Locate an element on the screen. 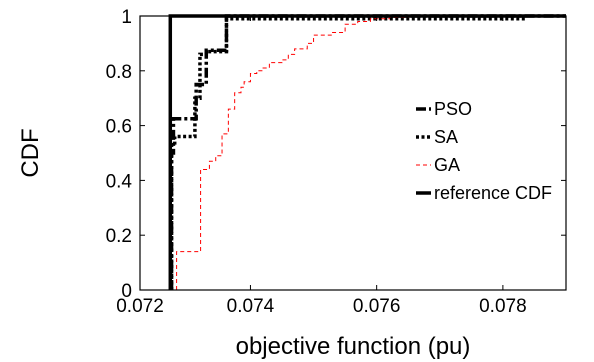 The image size is (594, 362). y-tick-label: 1 is located at coordinates (126, 17).